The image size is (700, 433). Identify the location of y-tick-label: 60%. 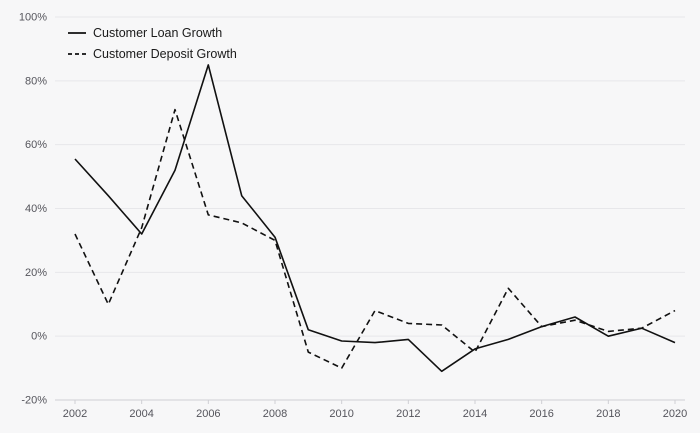
(36, 145).